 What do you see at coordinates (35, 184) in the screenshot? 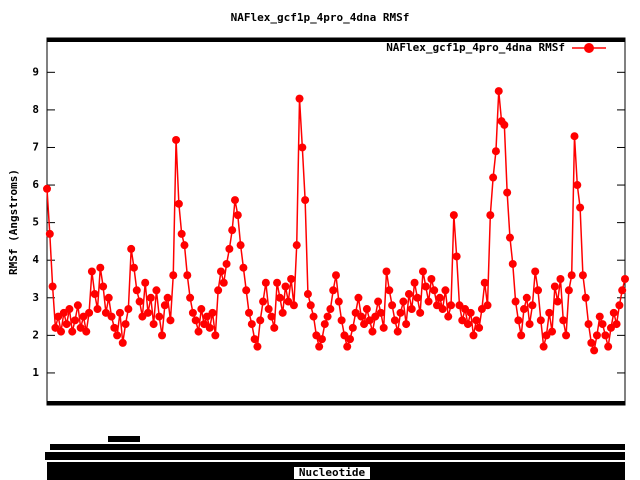
I see `y-tick-label: 6` at bounding box center [35, 184].